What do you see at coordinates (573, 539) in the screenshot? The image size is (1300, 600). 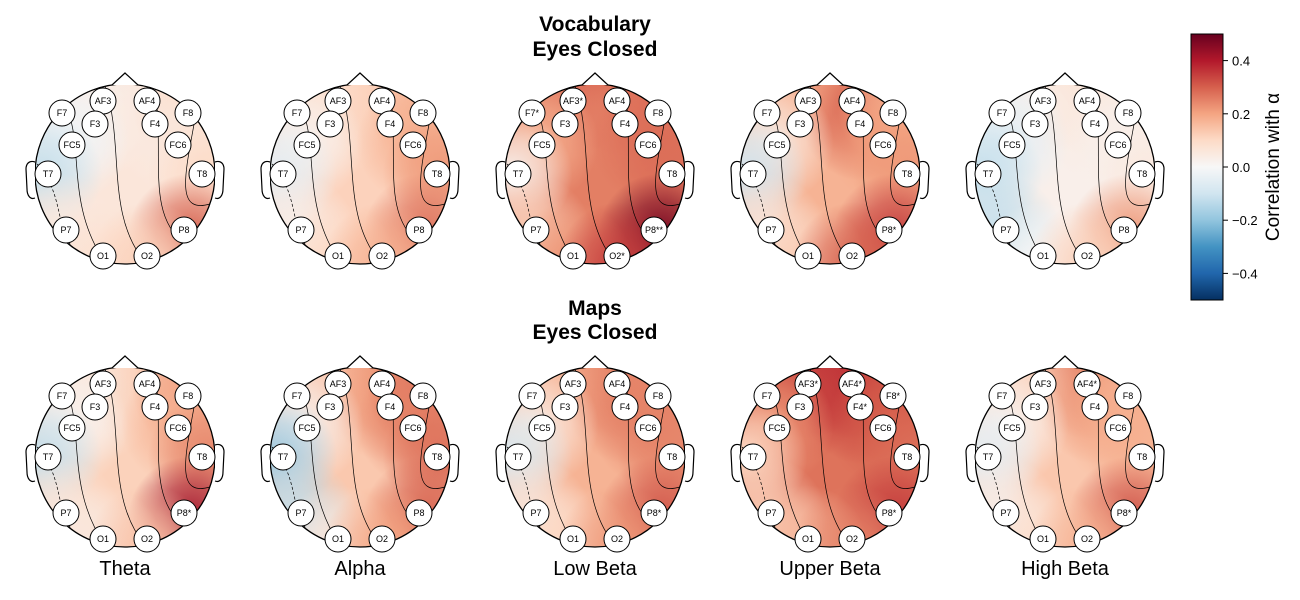 I see `electrode-label: O1` at bounding box center [573, 539].